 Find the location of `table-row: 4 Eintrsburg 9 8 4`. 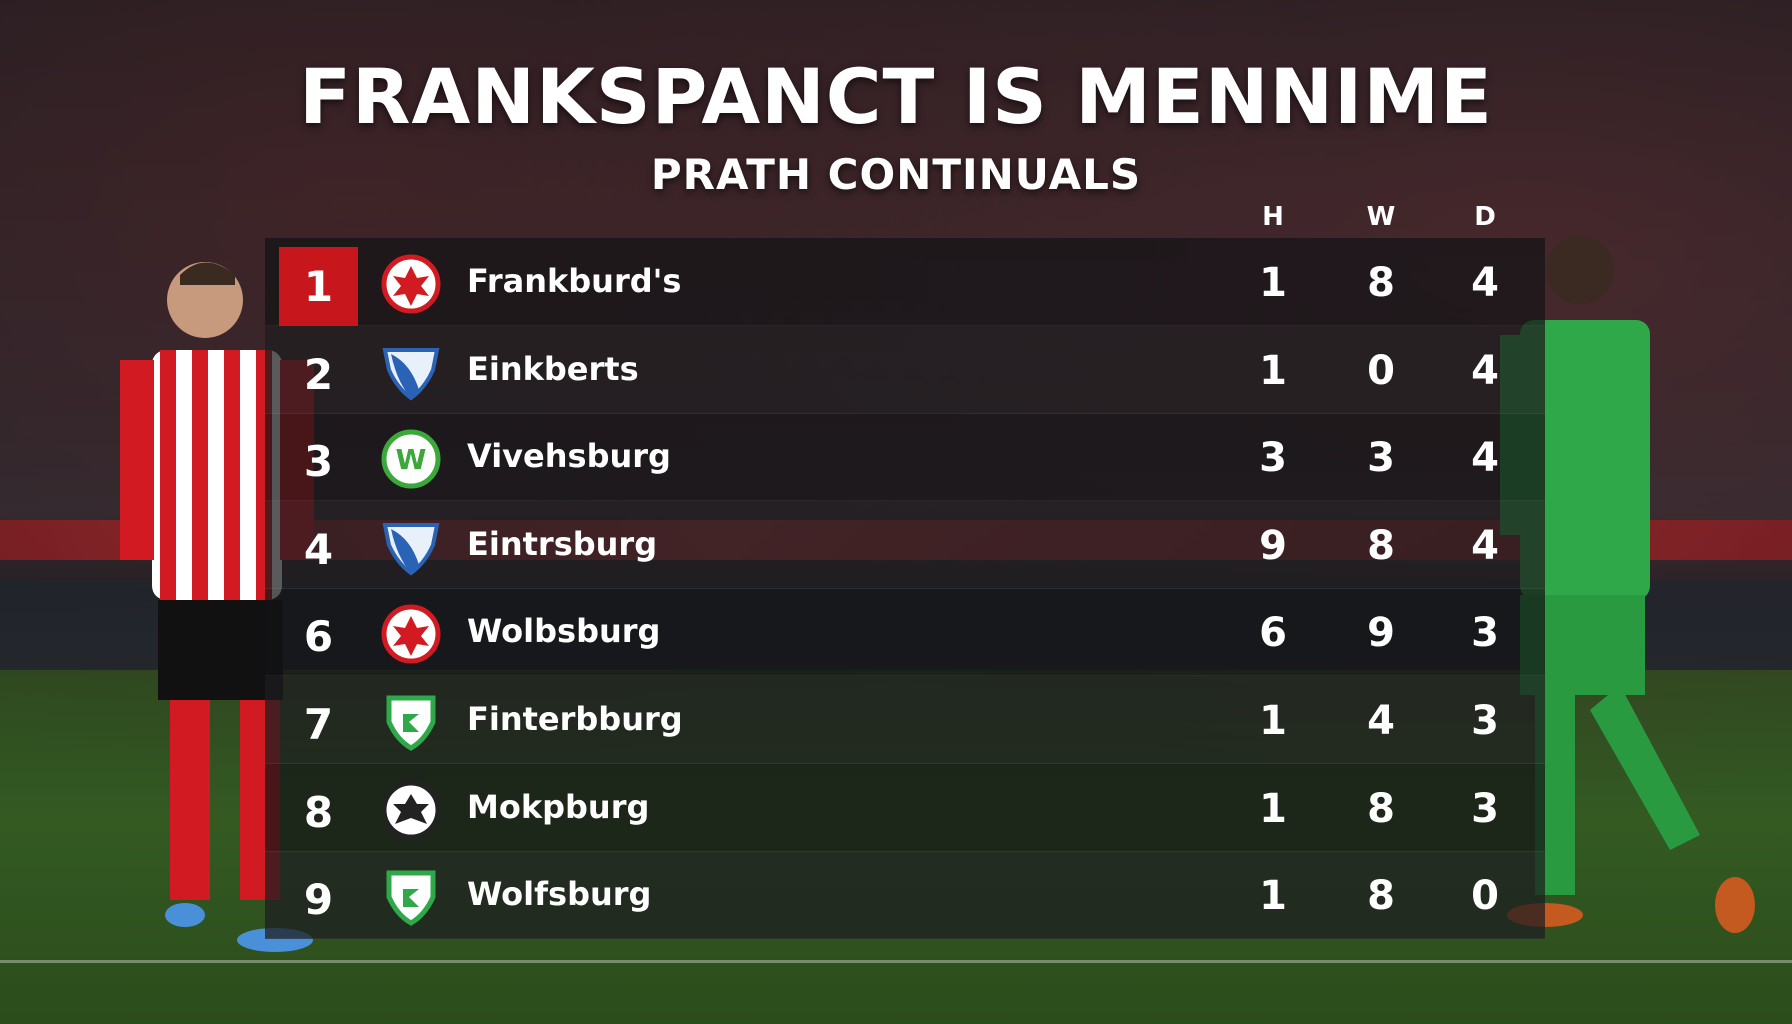

table-row: 4 Eintrsburg 9 8 4 is located at coordinates (905, 545).